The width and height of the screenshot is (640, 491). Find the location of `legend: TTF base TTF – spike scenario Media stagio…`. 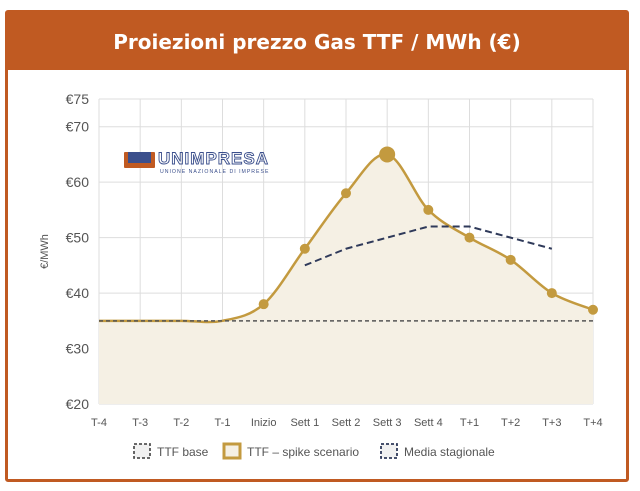

legend: TTF base TTF – spike scenario Media stagio… is located at coordinates (314, 451).